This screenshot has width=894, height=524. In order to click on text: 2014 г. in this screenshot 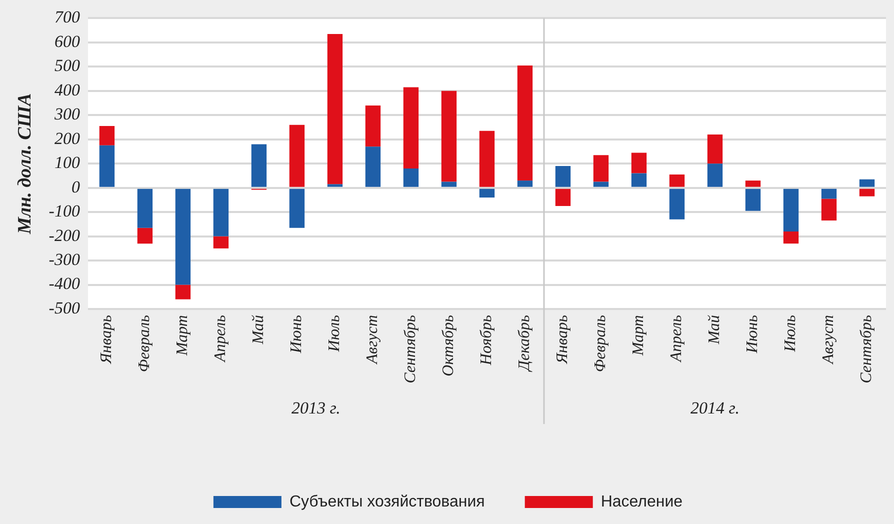, I will do `click(715, 408)`.